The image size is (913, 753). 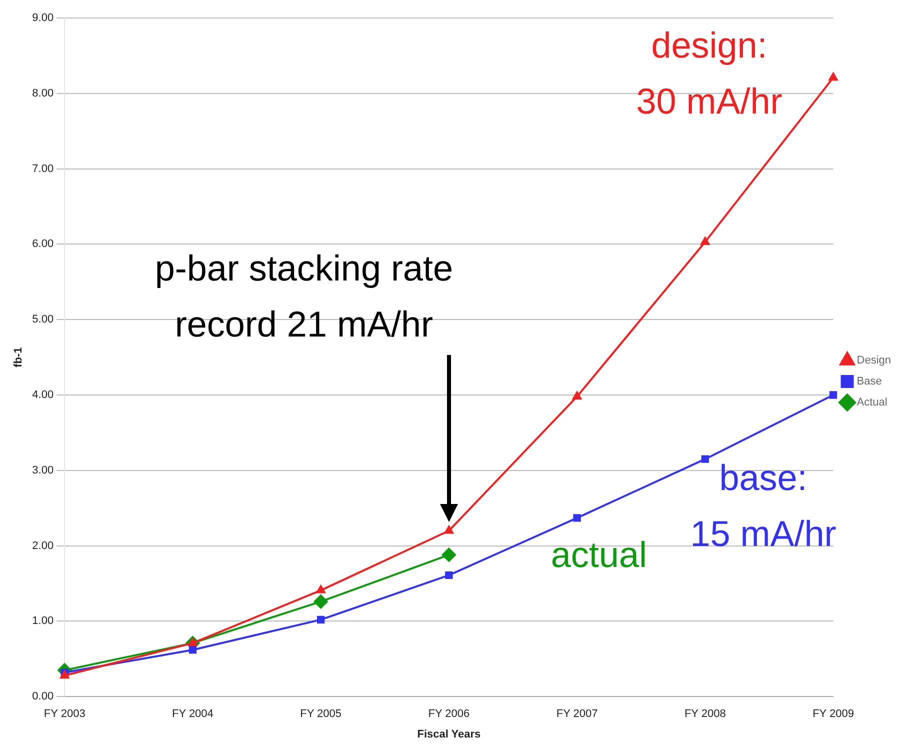 What do you see at coordinates (577, 714) in the screenshot?
I see `x-tick-label: FY 2007` at bounding box center [577, 714].